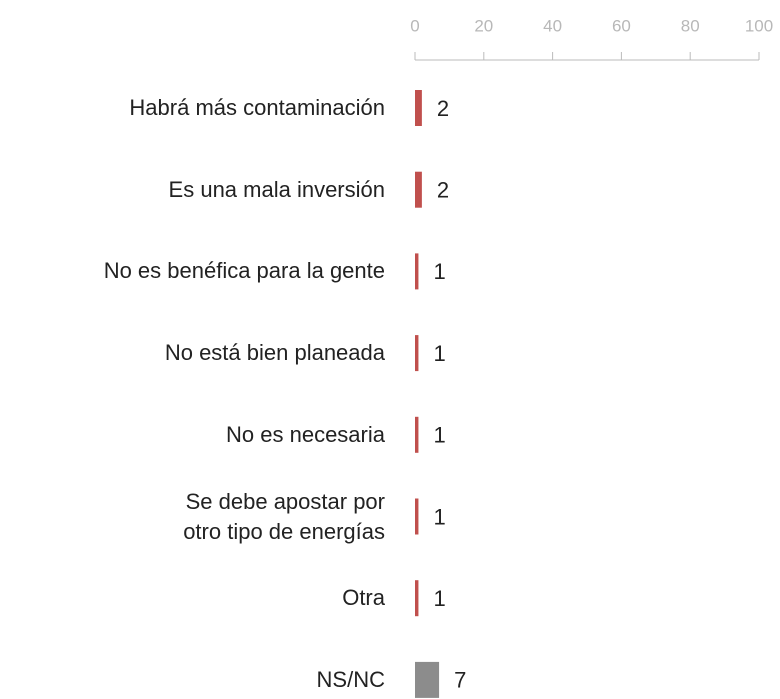 The width and height of the screenshot is (780, 699). What do you see at coordinates (363, 598) in the screenshot?
I see `category-label: Otra` at bounding box center [363, 598].